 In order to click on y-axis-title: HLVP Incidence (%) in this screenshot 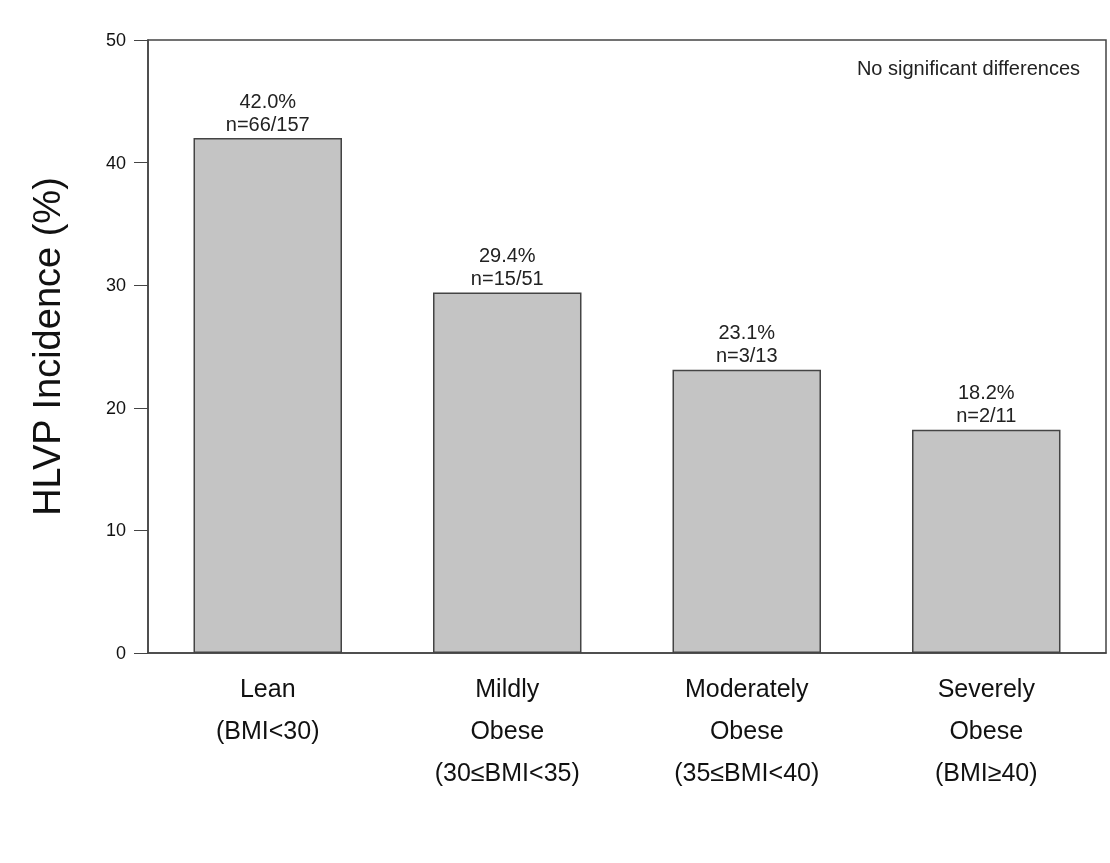, I will do `click(47, 346)`.